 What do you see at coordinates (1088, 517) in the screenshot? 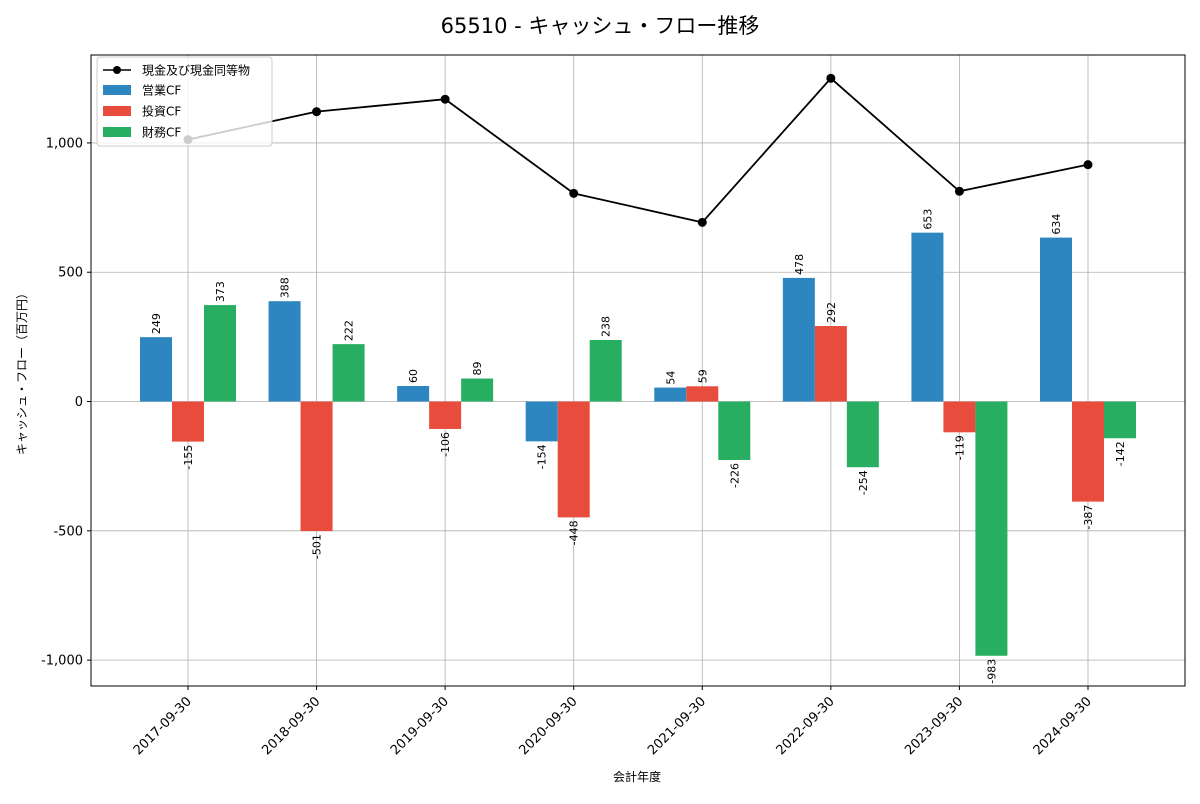
I see `bar-value-label: -387` at bounding box center [1088, 517].